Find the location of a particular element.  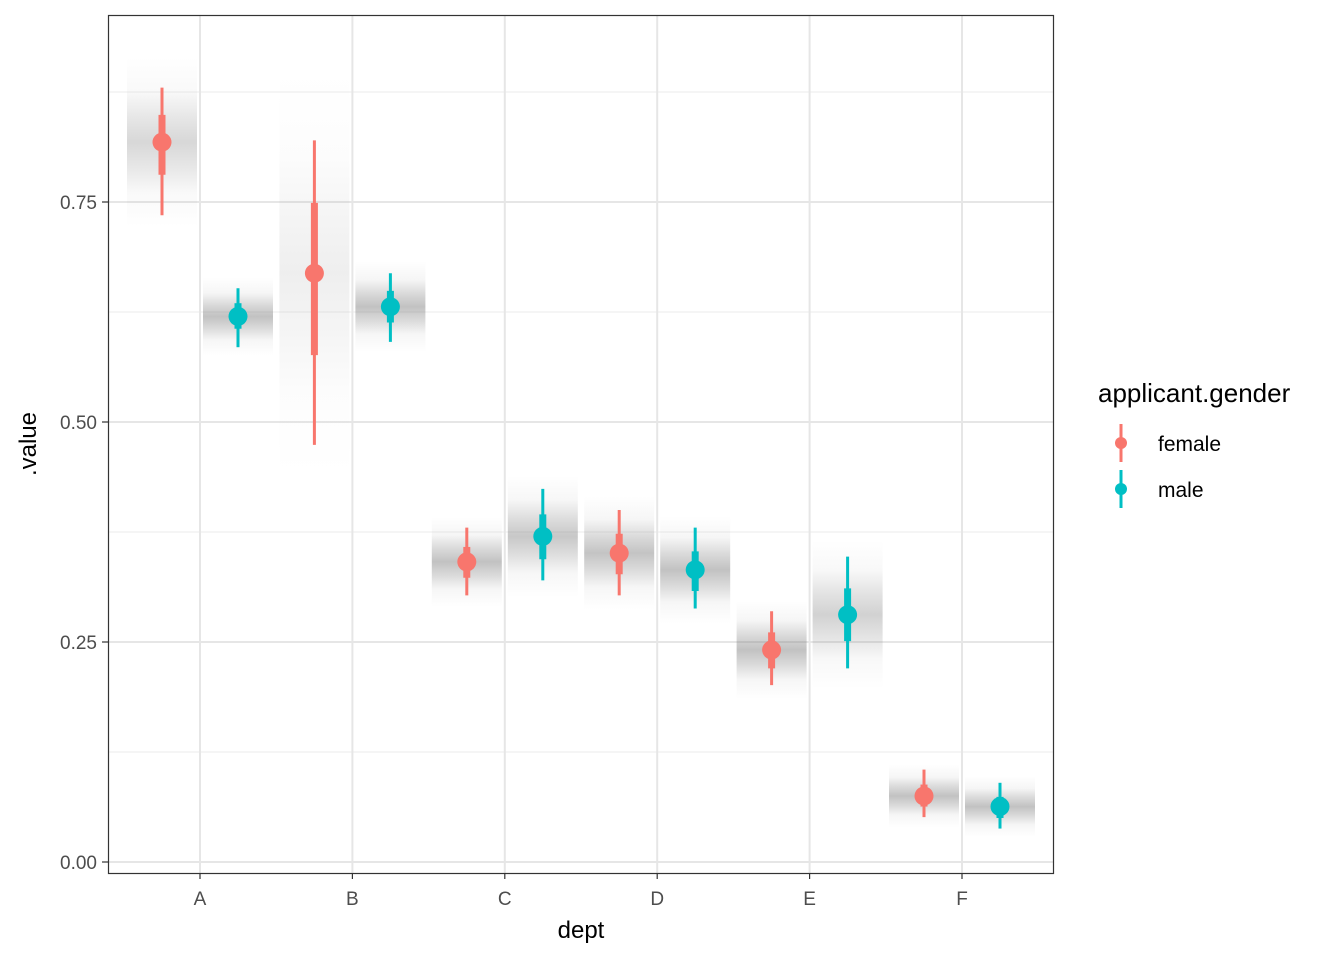

legend-key-point-female is located at coordinates (1121, 443).